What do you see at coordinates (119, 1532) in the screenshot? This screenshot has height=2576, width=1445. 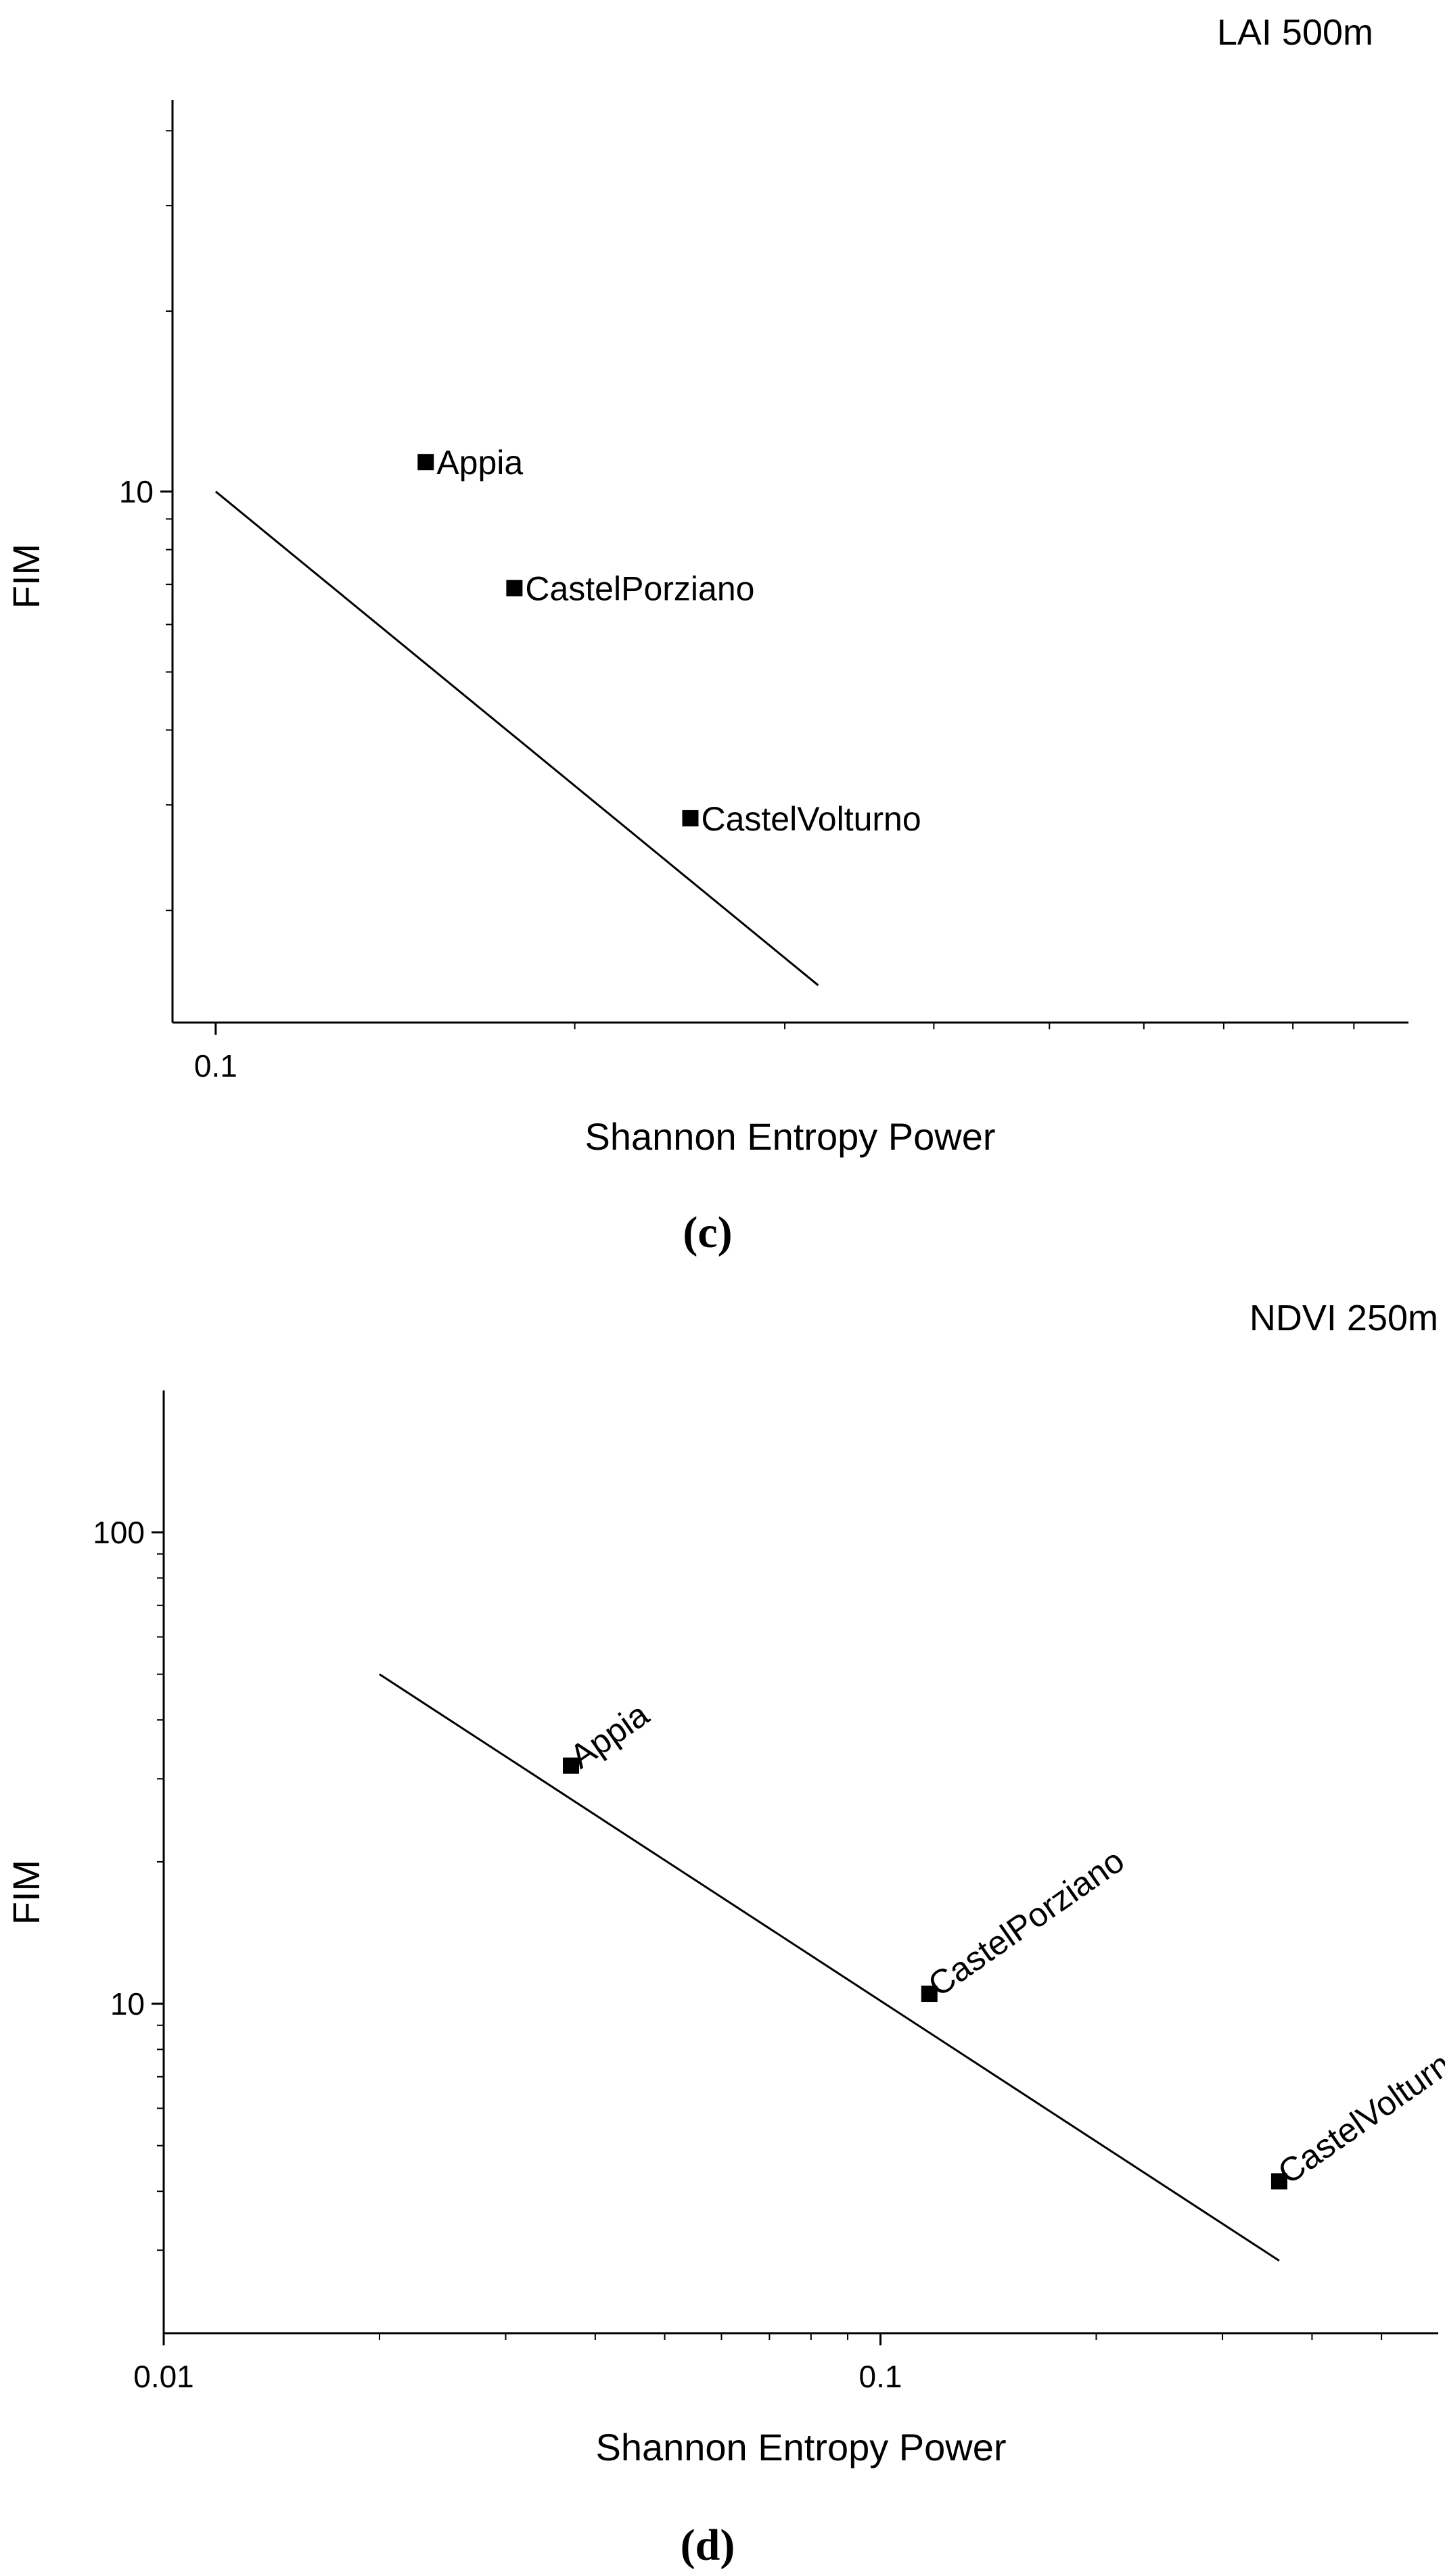 I see `y-tick-label: 100` at bounding box center [119, 1532].